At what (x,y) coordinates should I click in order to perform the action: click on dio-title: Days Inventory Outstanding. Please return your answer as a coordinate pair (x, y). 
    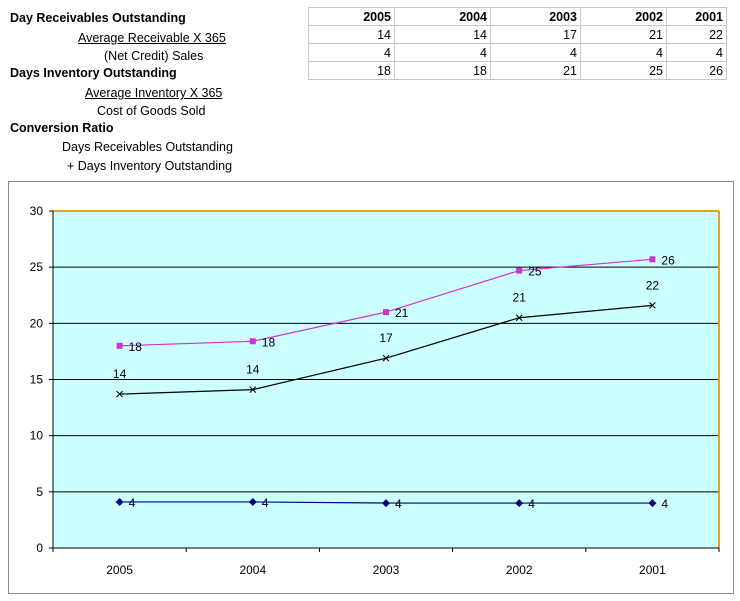
    Looking at the image, I should click on (93, 73).